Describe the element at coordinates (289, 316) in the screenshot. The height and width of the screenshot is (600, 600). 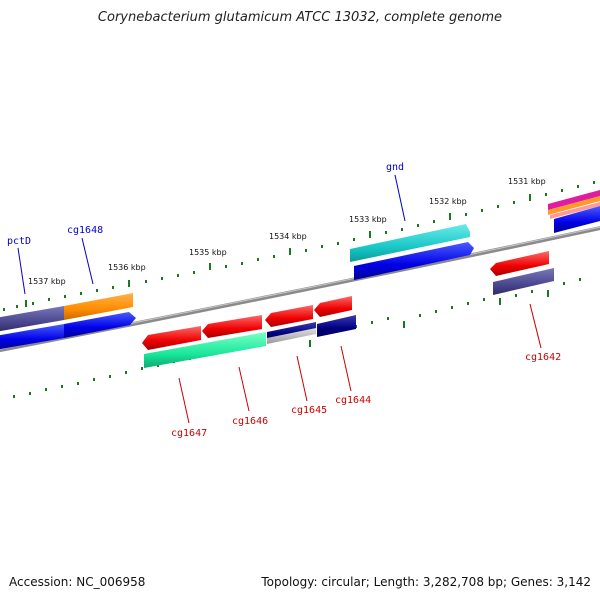
I see `cds-cg1645-red` at that location.